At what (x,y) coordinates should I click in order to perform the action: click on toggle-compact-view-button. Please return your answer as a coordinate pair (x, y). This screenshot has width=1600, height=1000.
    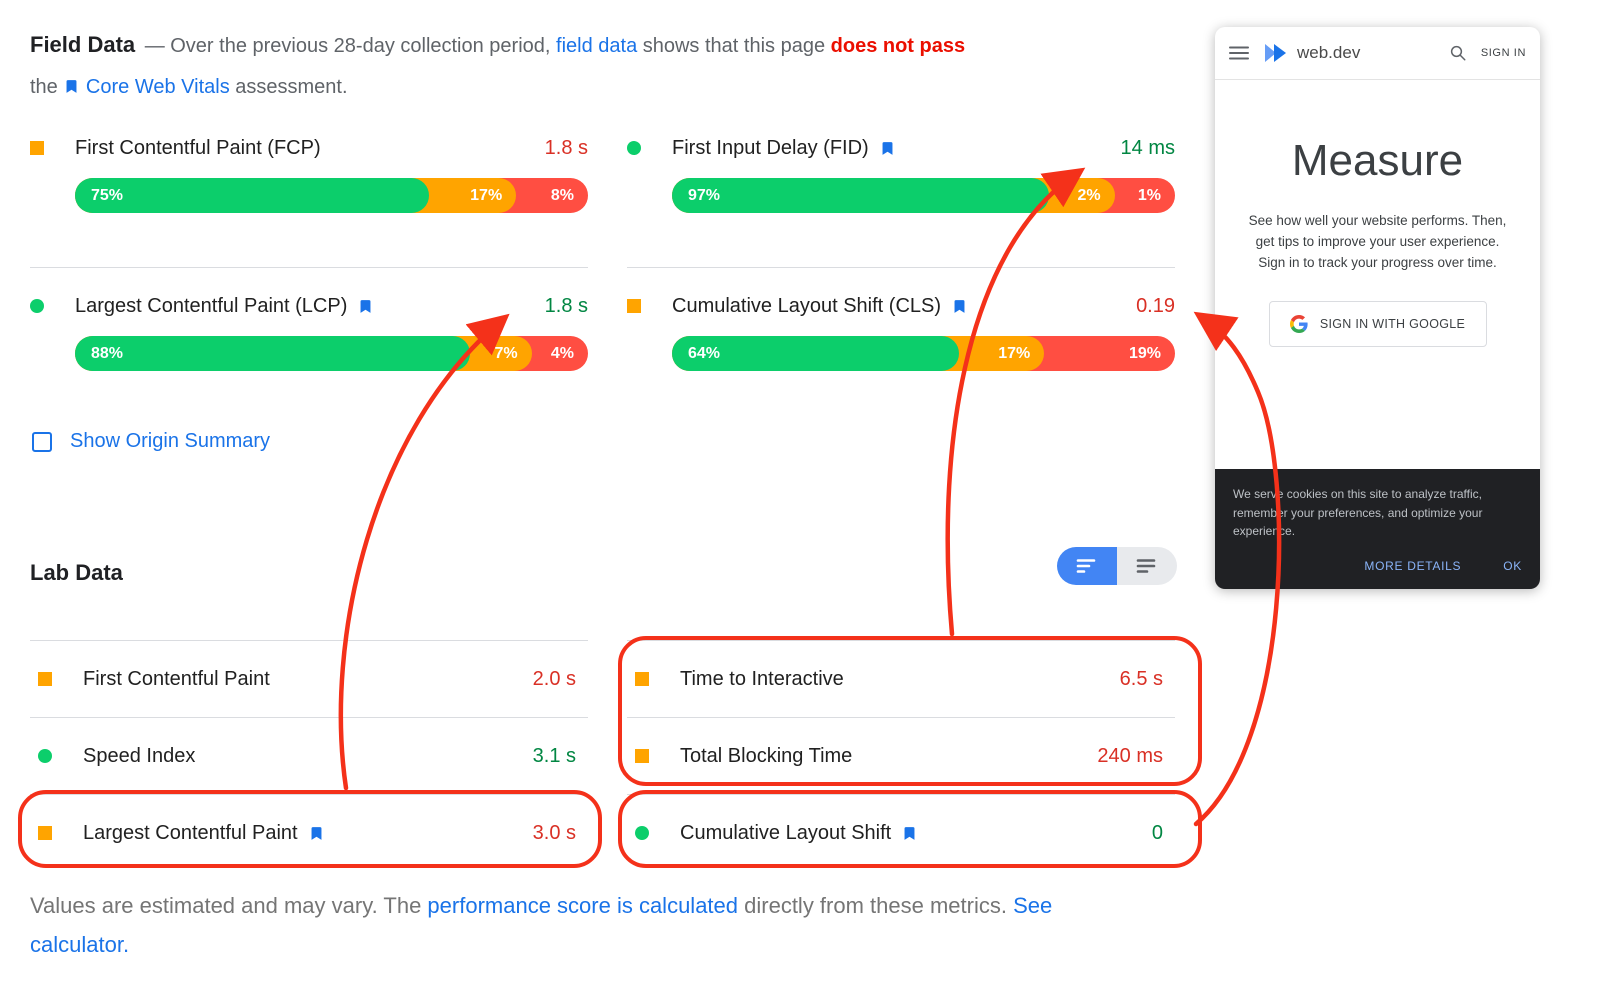
    Looking at the image, I should click on (1087, 566).